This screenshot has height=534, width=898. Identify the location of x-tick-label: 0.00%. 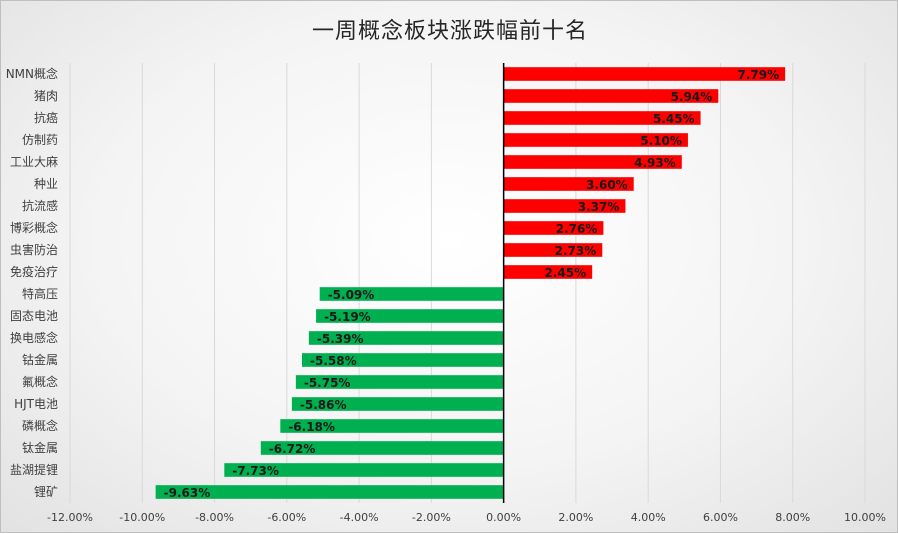
(503, 517).